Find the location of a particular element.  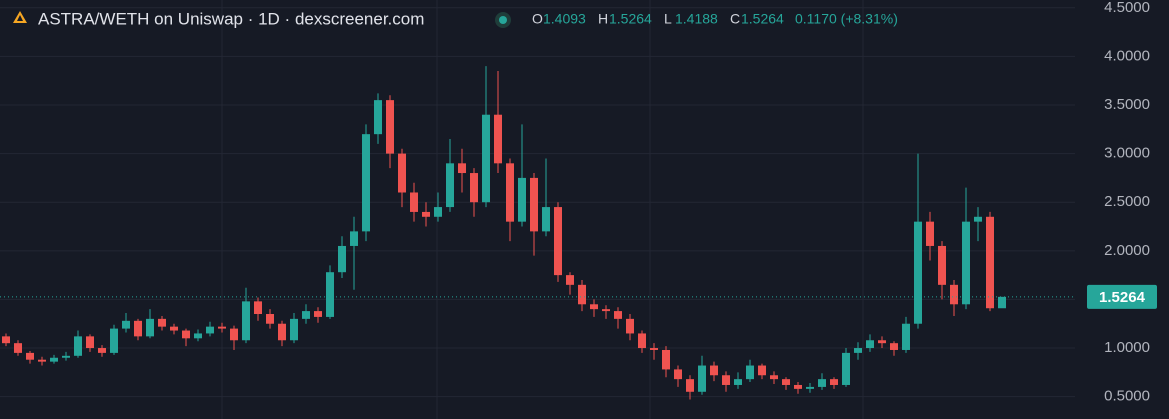

y-tick-label: 2.0000 is located at coordinates (1127, 250).